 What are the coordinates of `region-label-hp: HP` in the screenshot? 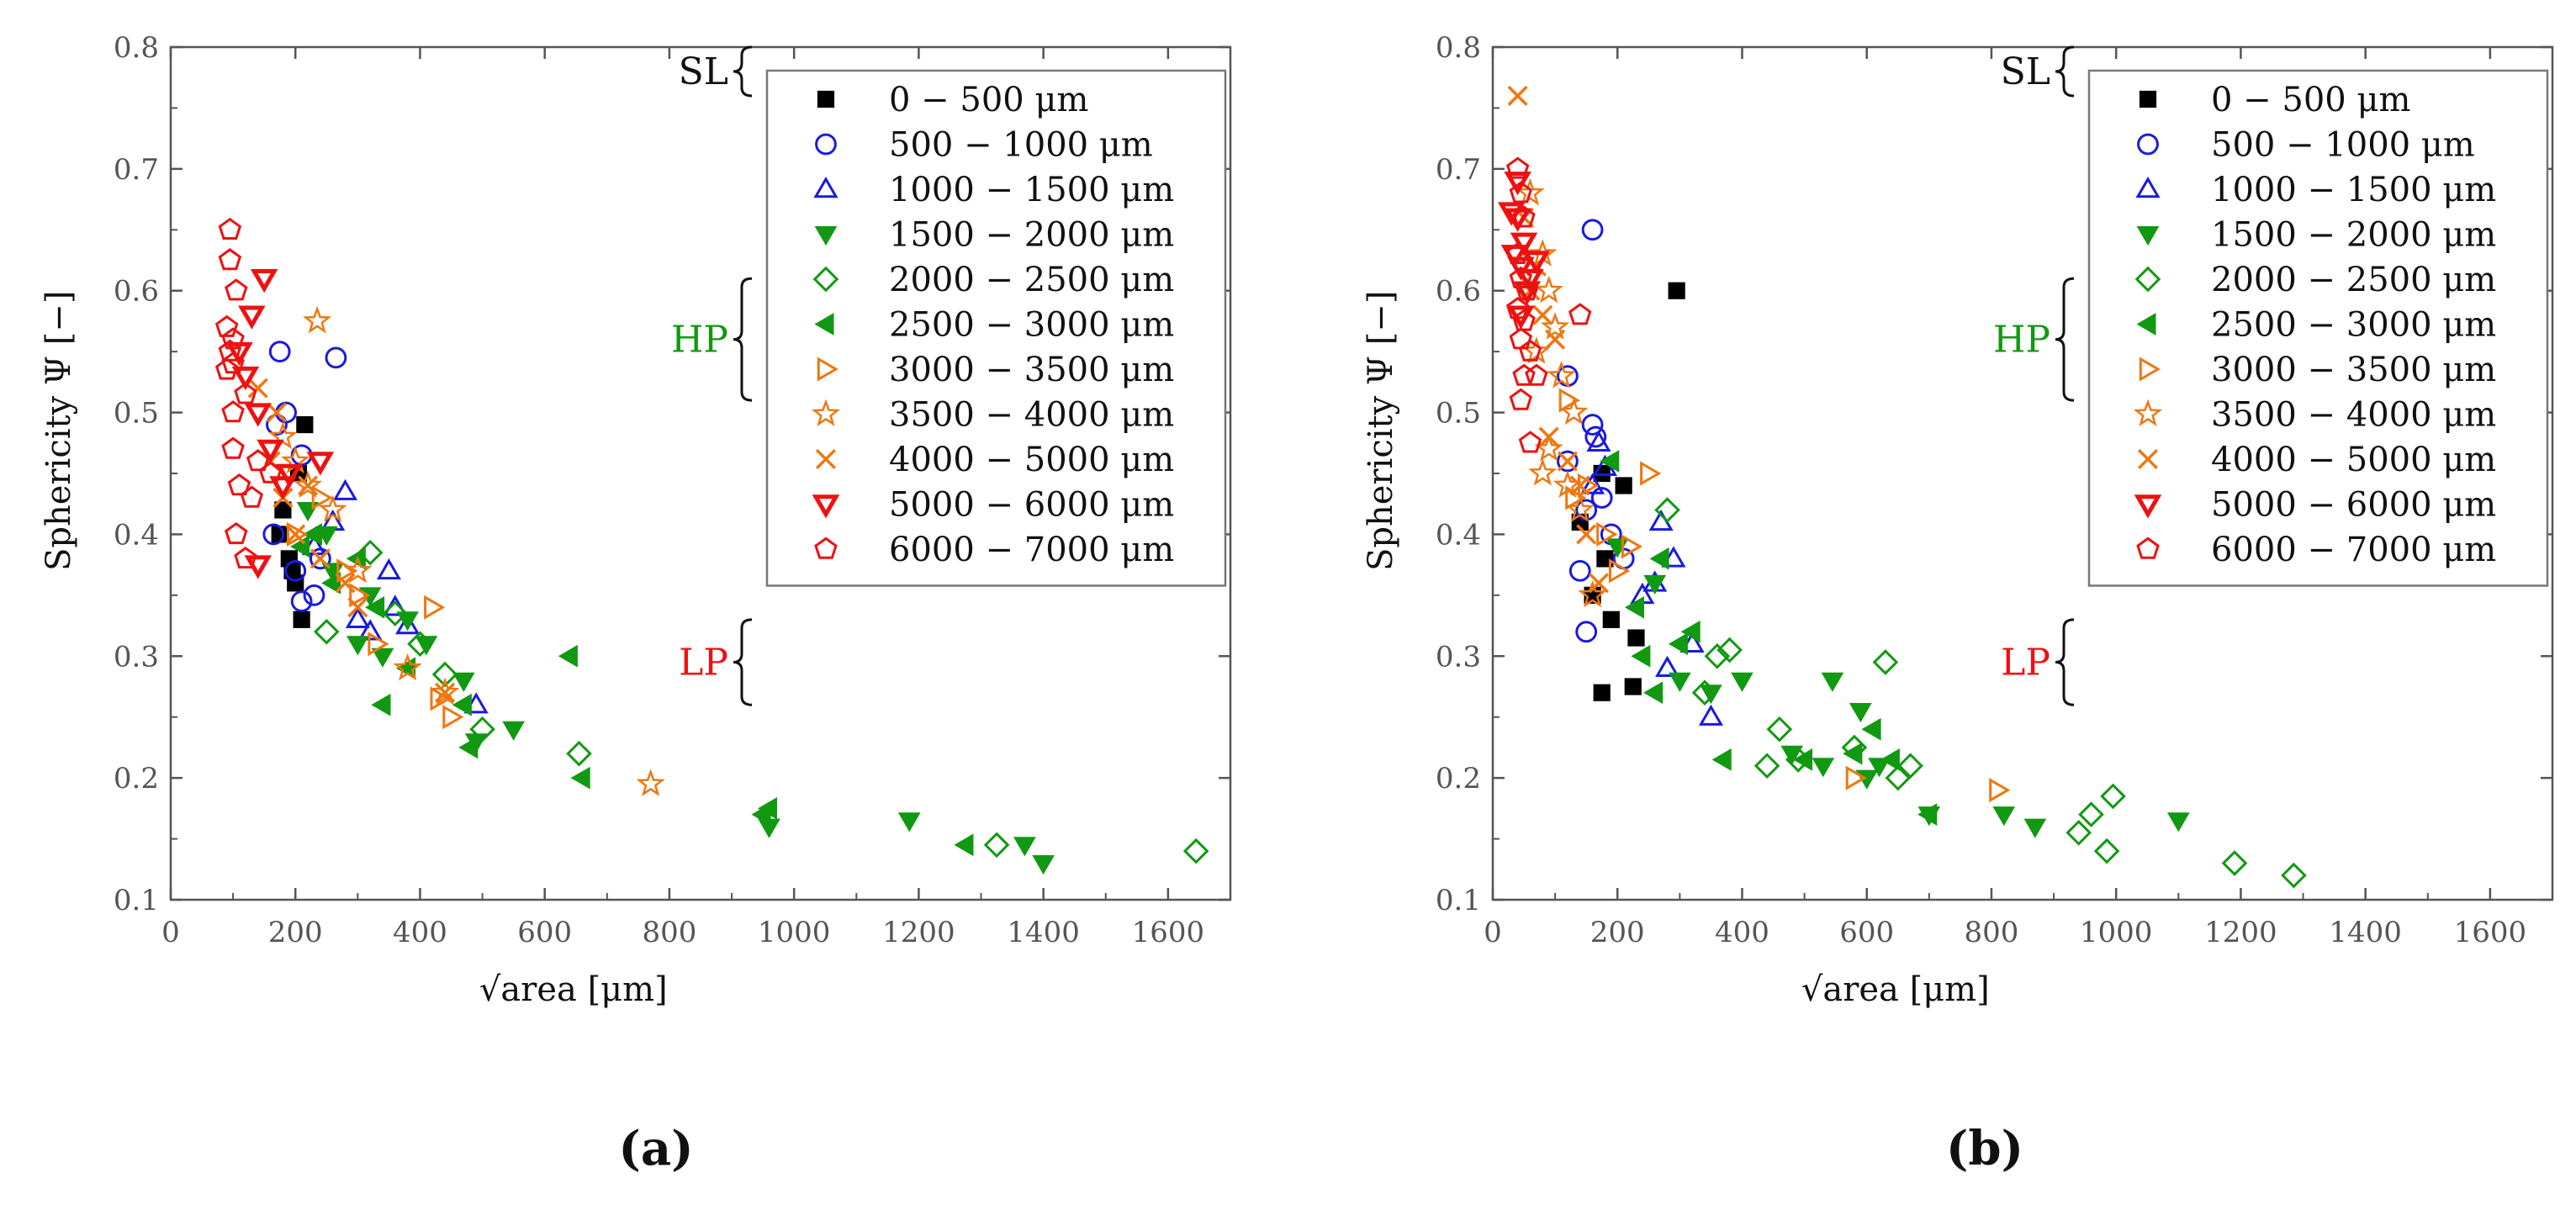 It's located at (2021, 340).